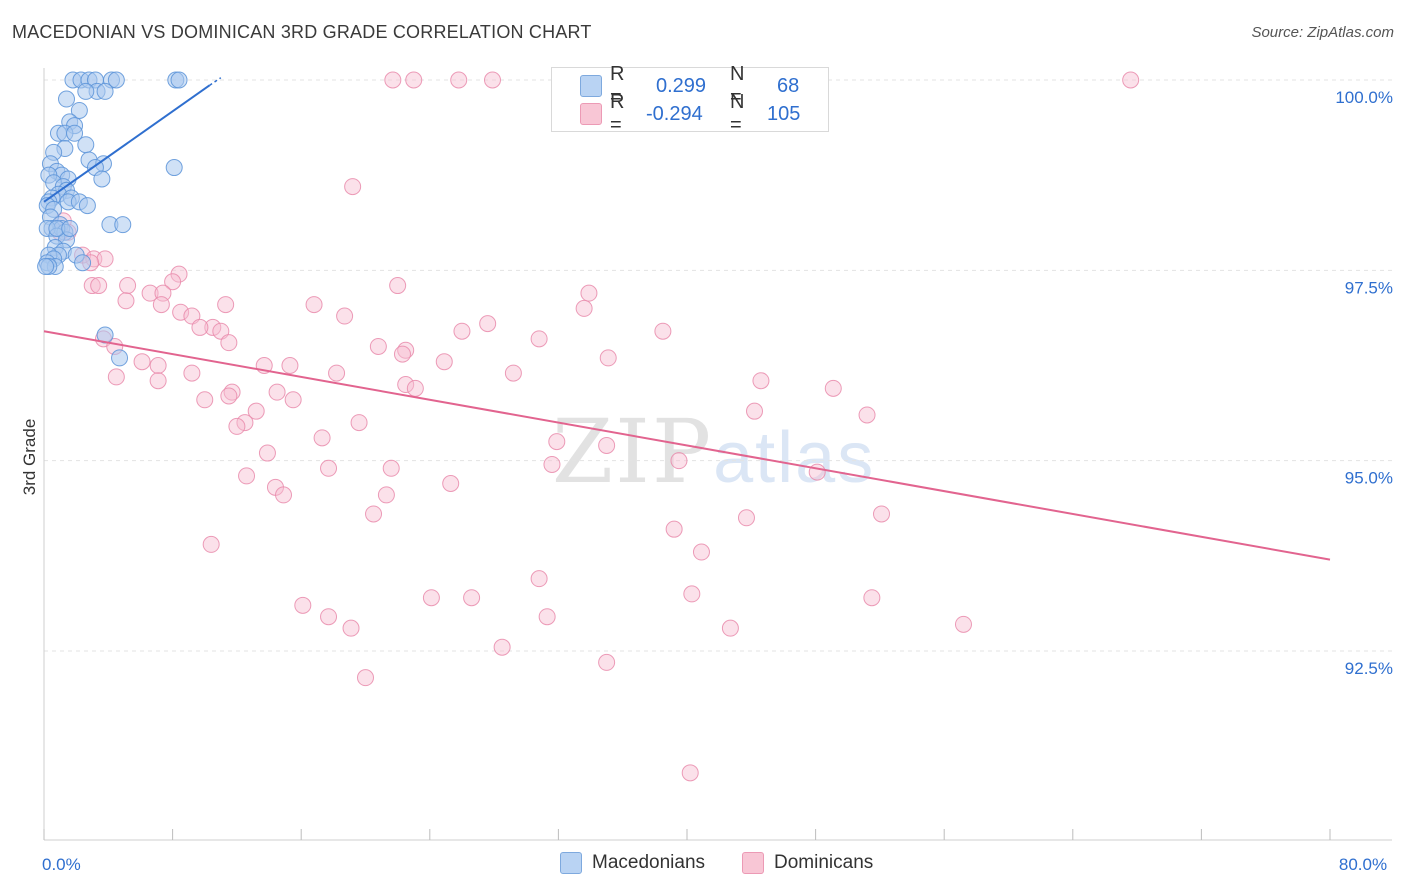 Image resolution: width=1406 pixels, height=892 pixels. What do you see at coordinates (591, 86) in the screenshot?
I see `legend-swatch-macedonians` at bounding box center [591, 86].